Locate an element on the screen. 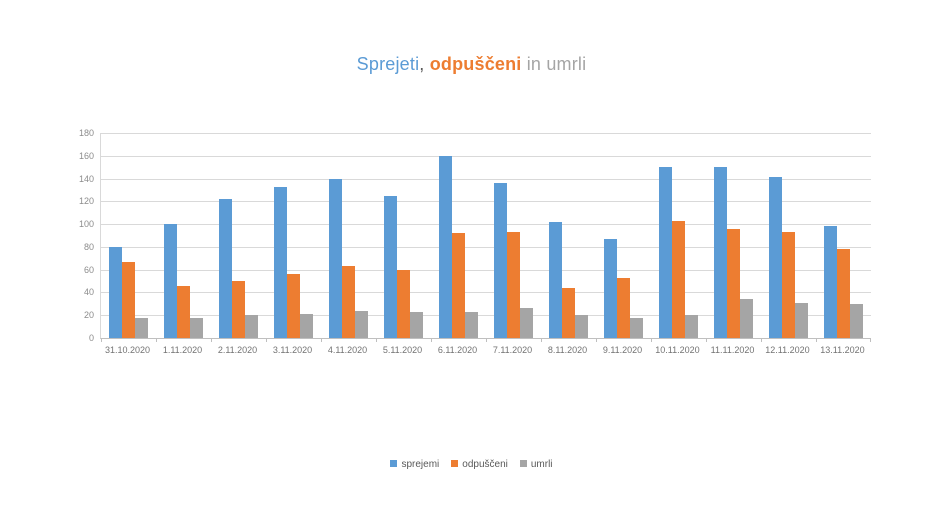 Image resolution: width=943 pixels, height=530 pixels. x-axis-label: 5.11.2020 is located at coordinates (402, 350).